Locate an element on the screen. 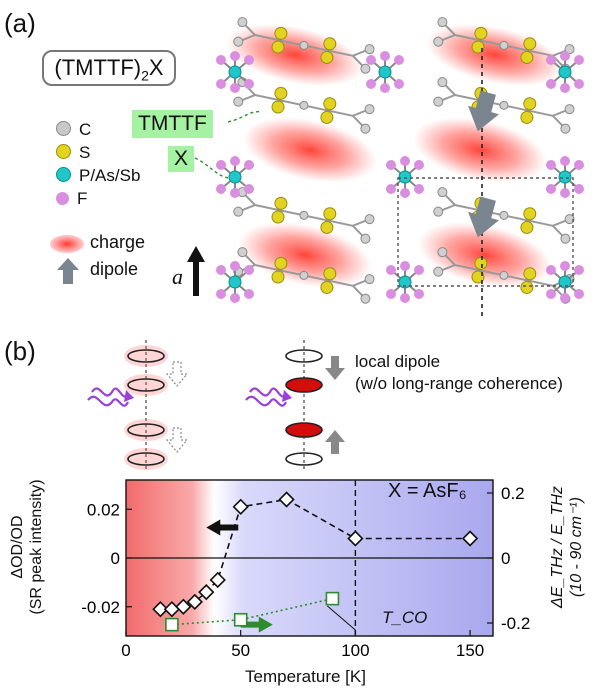 This screenshot has height=691, width=595. y-left-tick-label: 0 is located at coordinates (115, 558).